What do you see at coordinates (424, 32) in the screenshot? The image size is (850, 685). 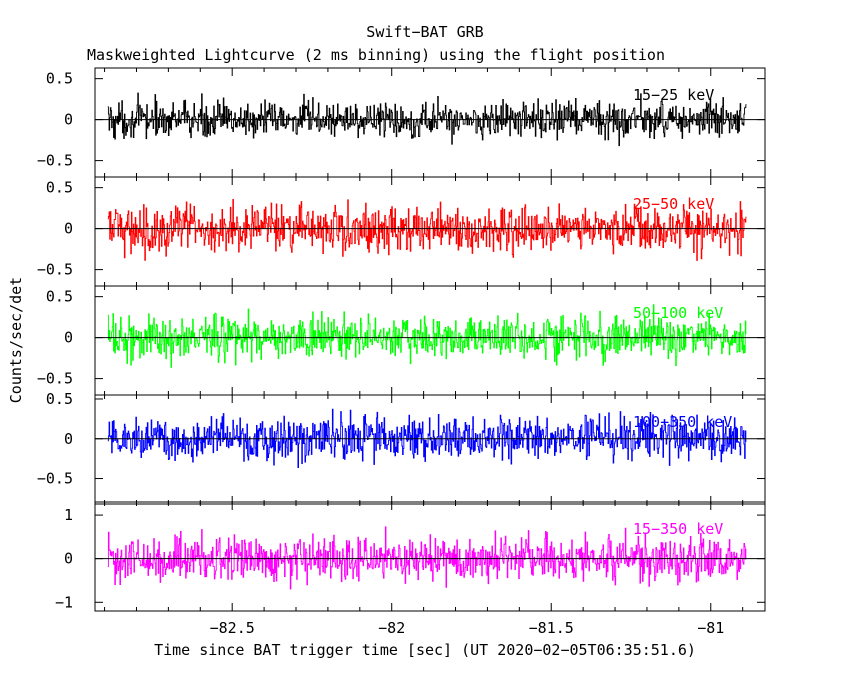 I see `chart-title: Swift−BAT GRB` at bounding box center [424, 32].